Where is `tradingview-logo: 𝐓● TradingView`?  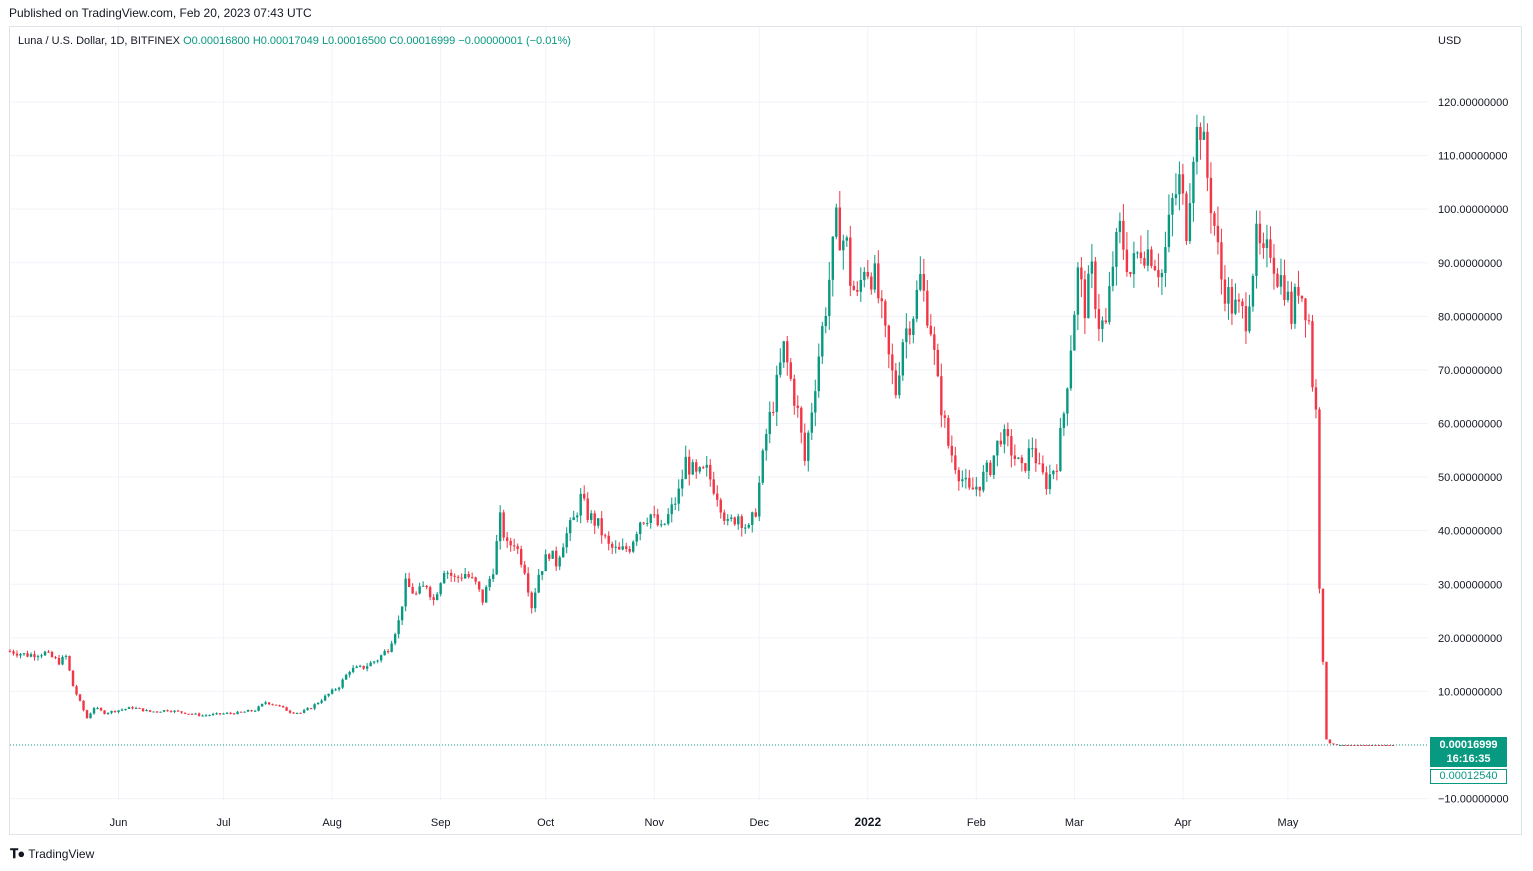
tradingview-logo: 𝐓● TradingView is located at coordinates (52, 854).